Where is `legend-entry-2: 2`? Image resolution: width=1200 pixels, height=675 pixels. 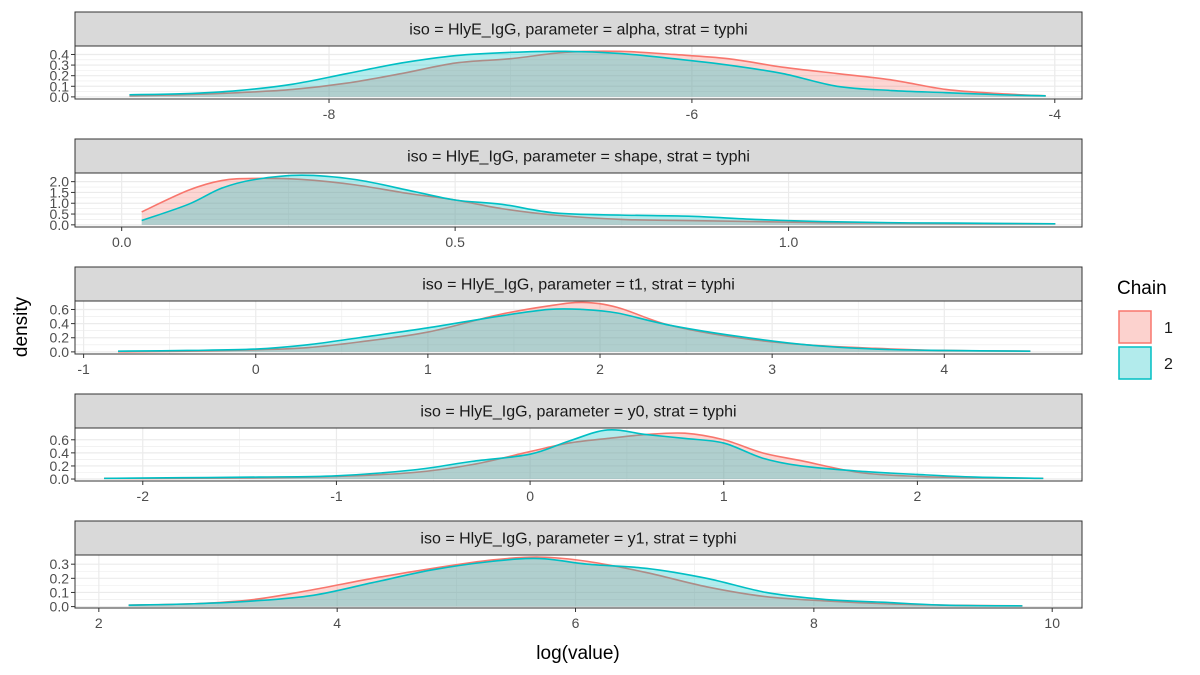
legend-entry-2: 2 is located at coordinates (1145, 363).